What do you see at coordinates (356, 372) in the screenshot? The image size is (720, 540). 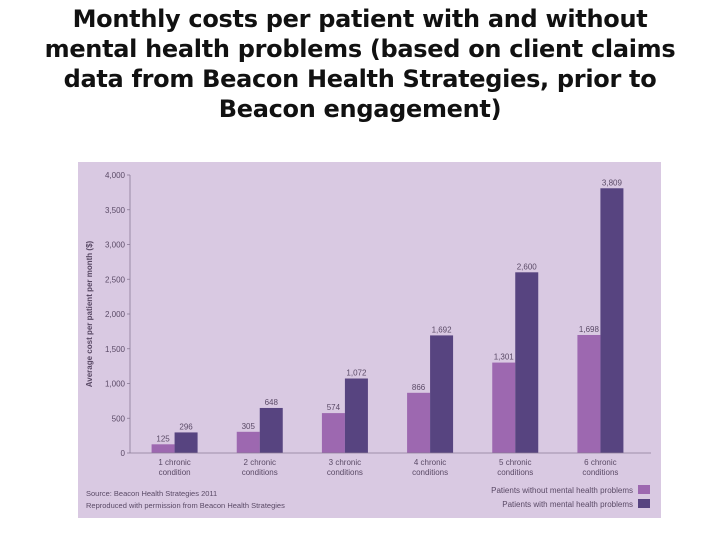 I see `bar-value-label: 1,072` at bounding box center [356, 372].